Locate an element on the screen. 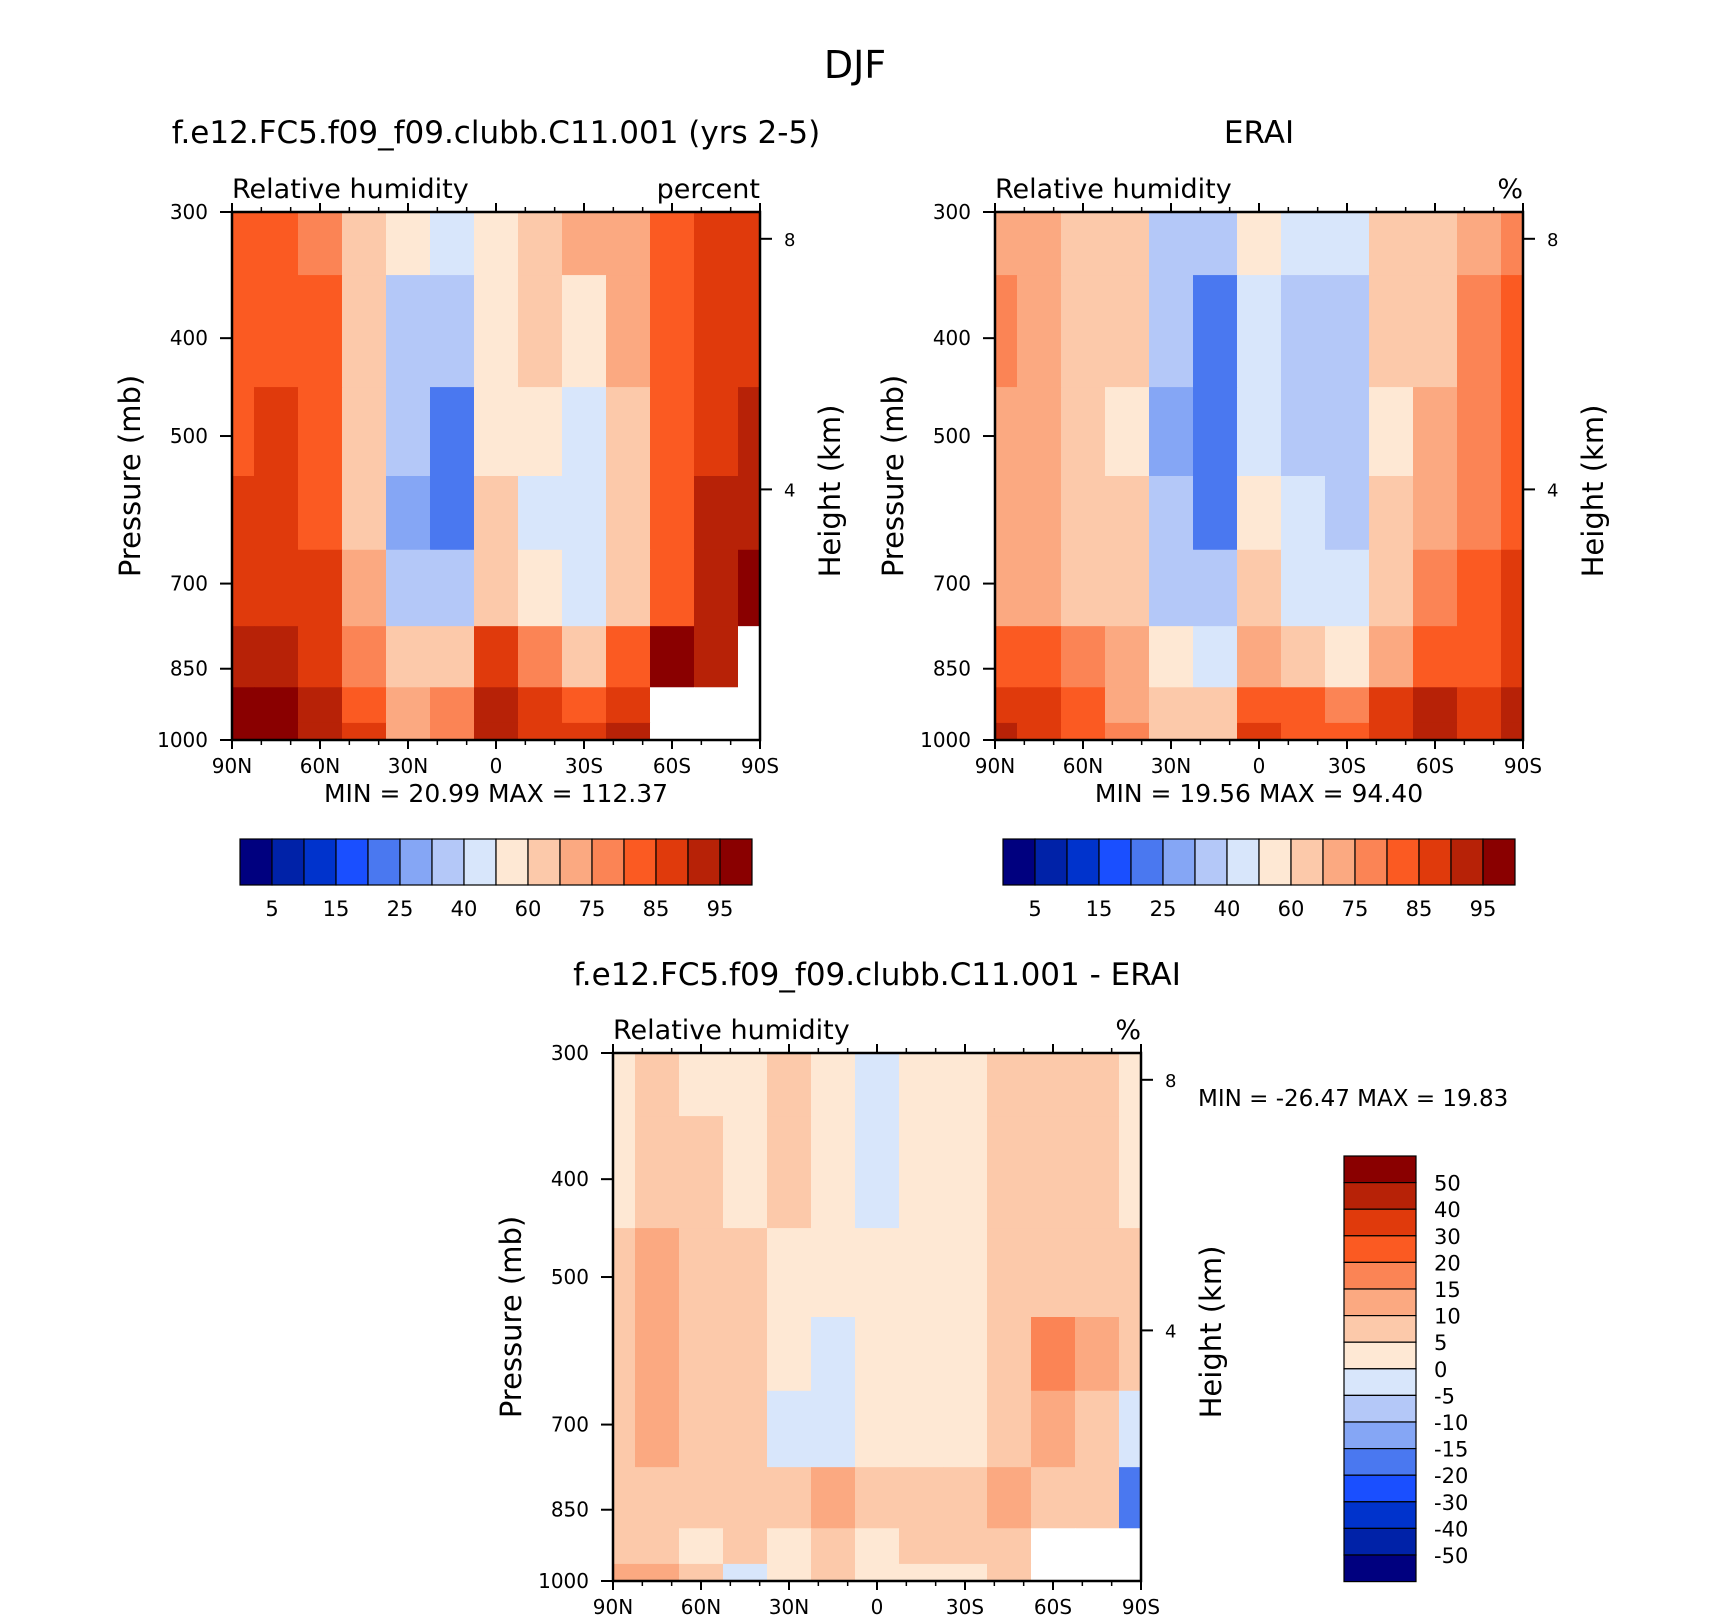 The width and height of the screenshot is (1710, 1616). colorbar-label: 30 is located at coordinates (1447, 1237).